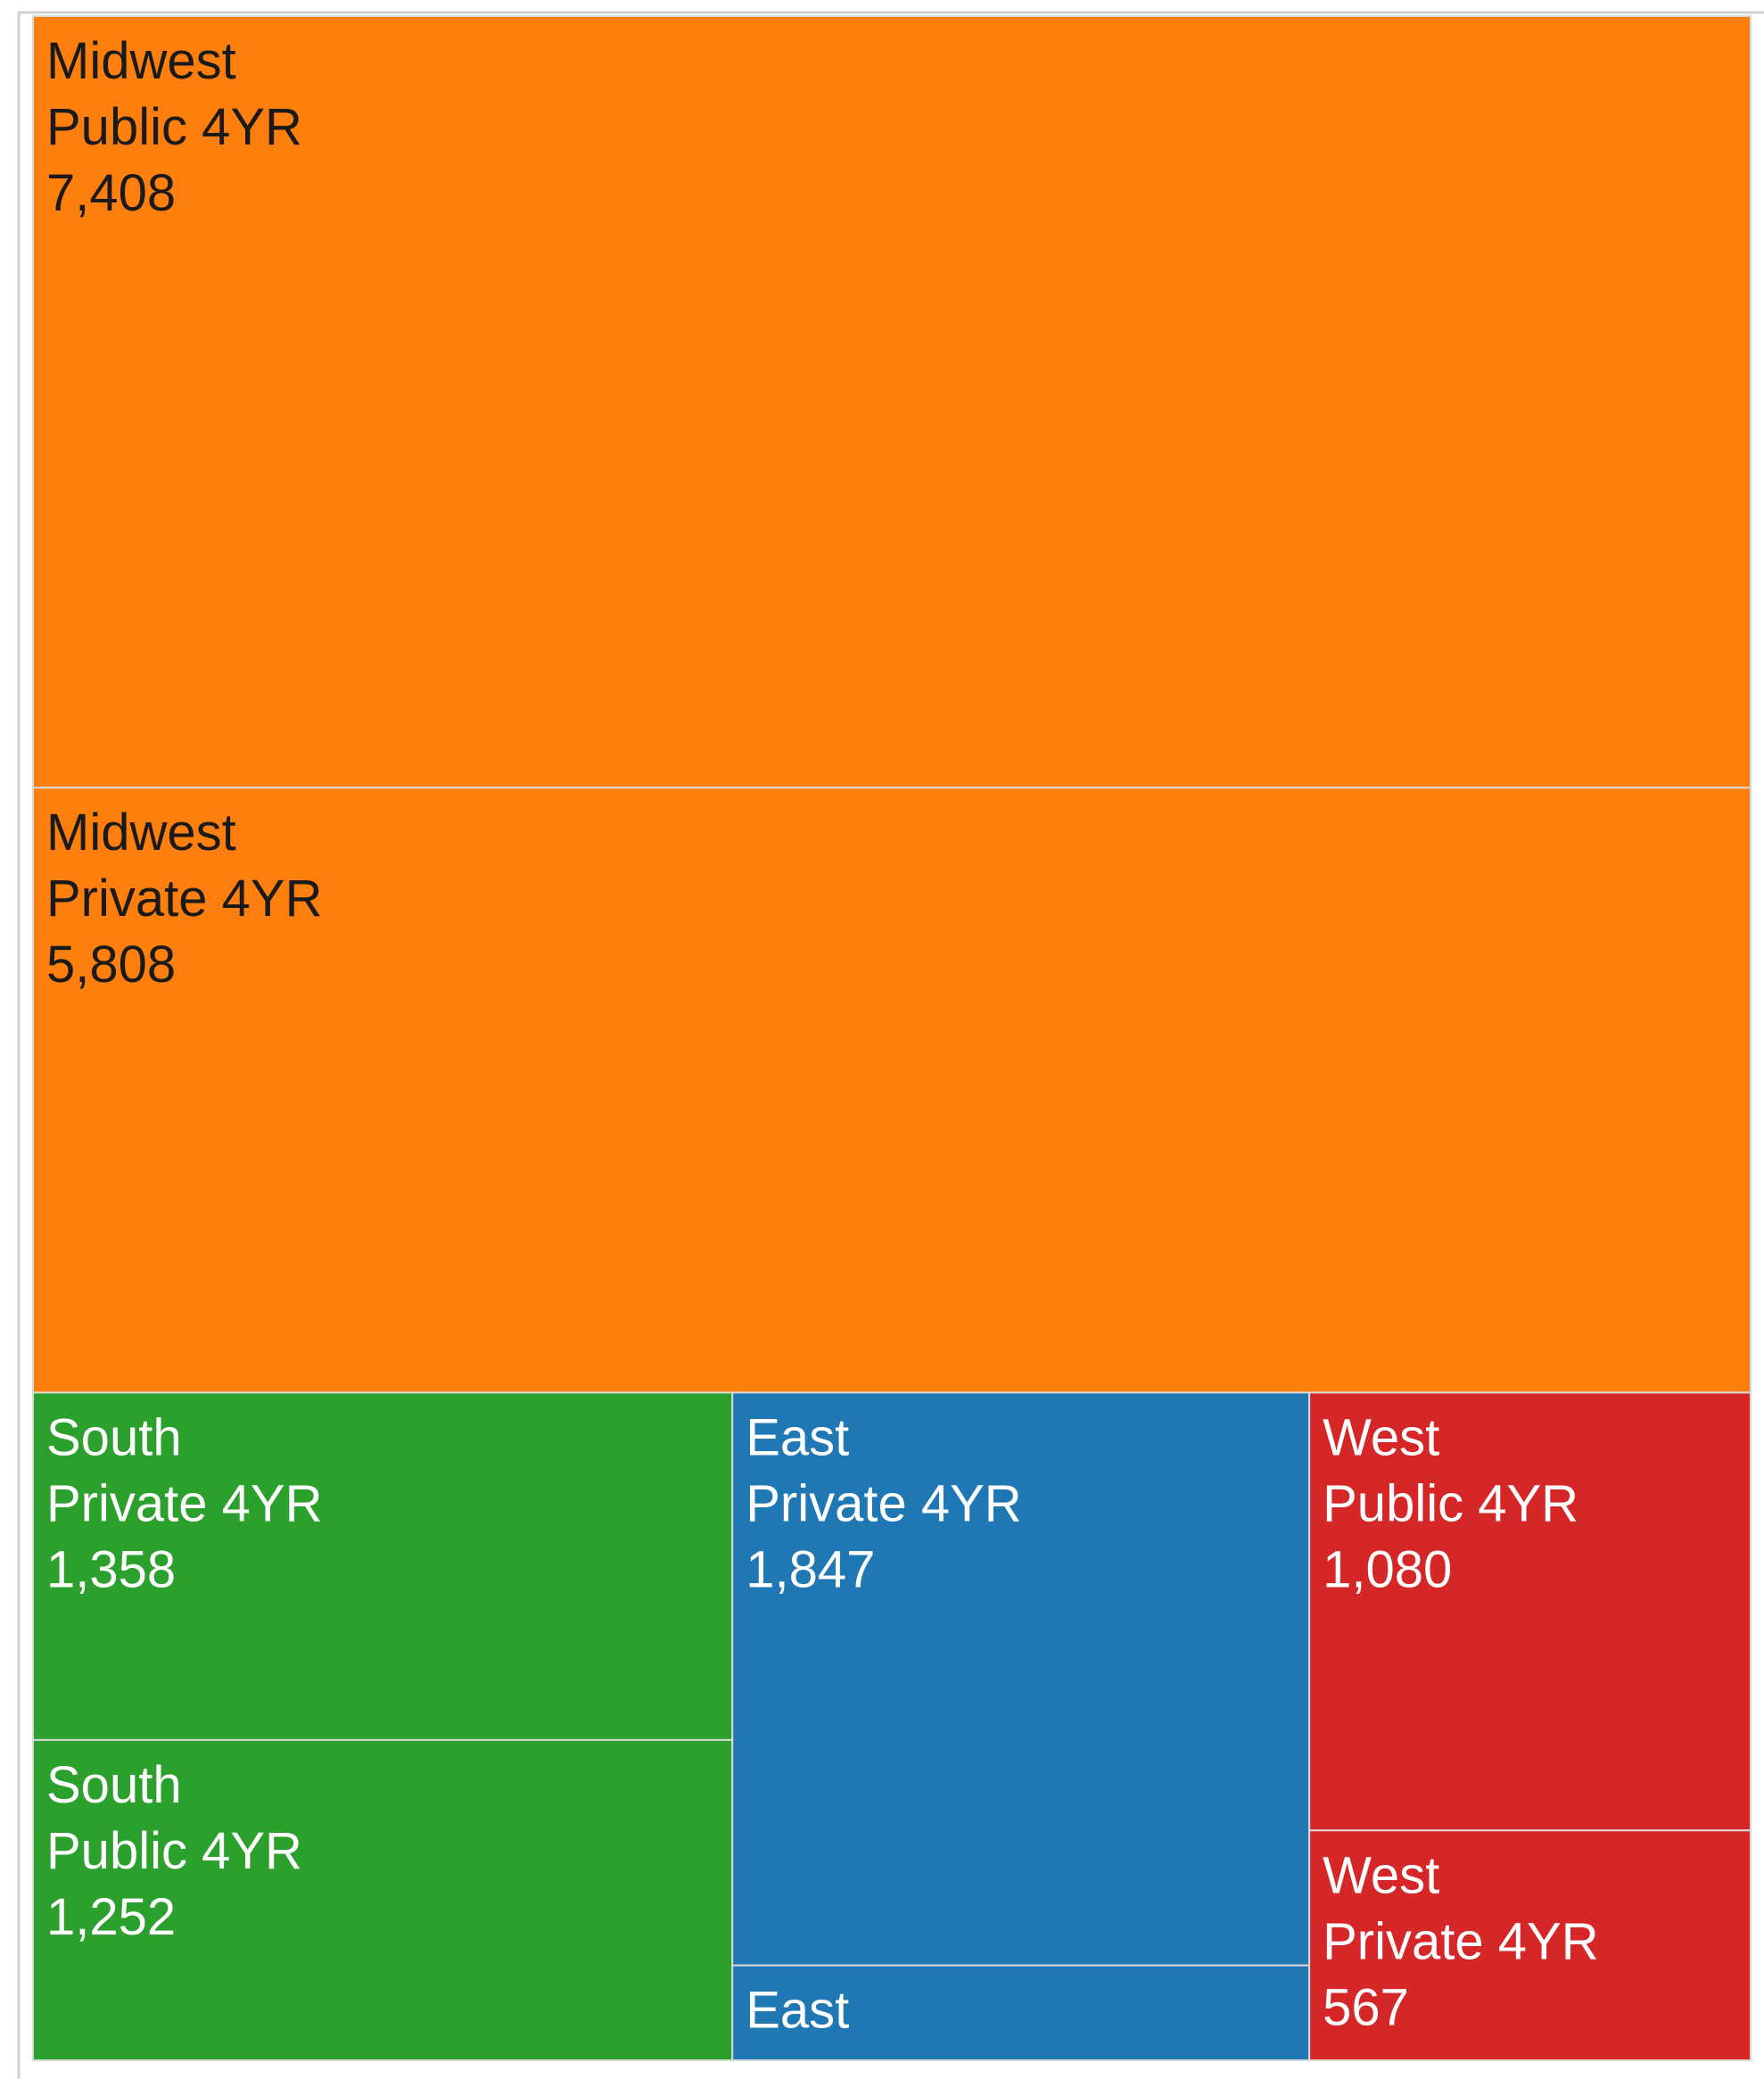 This screenshot has width=1764, height=2079. I want to click on cell-value-label: 1,252, so click(111, 1917).